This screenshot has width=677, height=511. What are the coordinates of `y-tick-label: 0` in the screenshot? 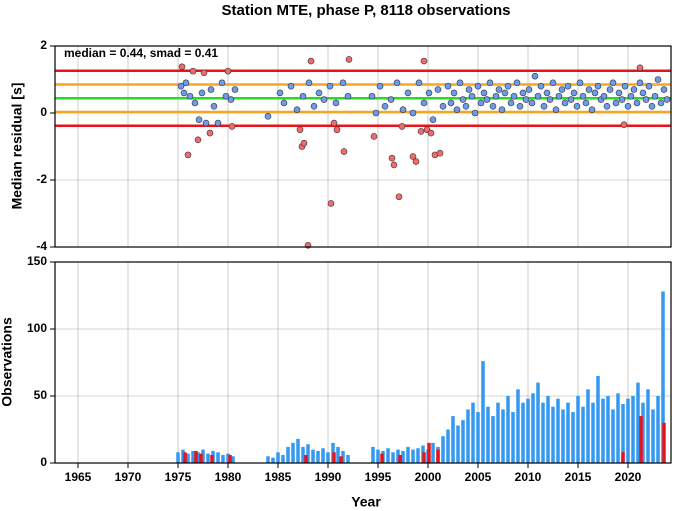 It's located at (43, 112).